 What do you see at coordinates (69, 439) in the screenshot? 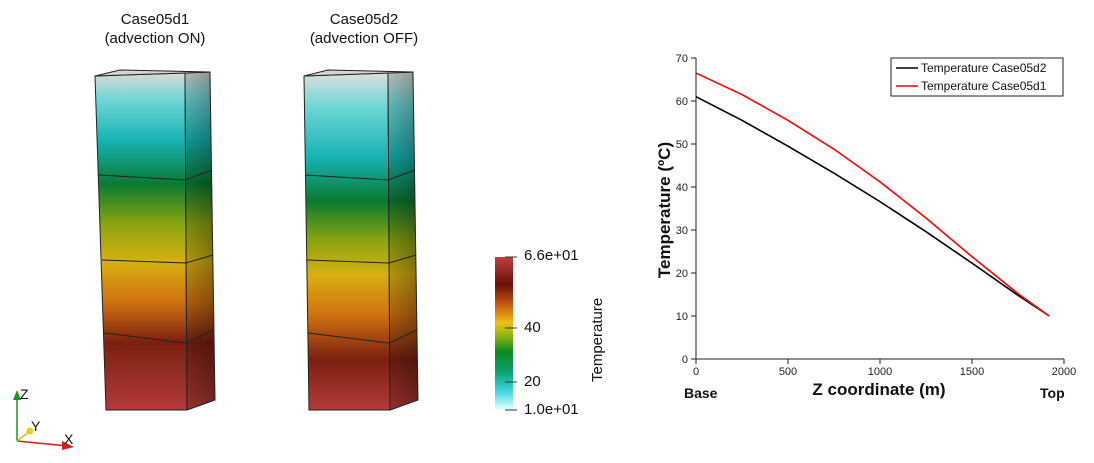
I see `triad-x-label: X` at bounding box center [69, 439].